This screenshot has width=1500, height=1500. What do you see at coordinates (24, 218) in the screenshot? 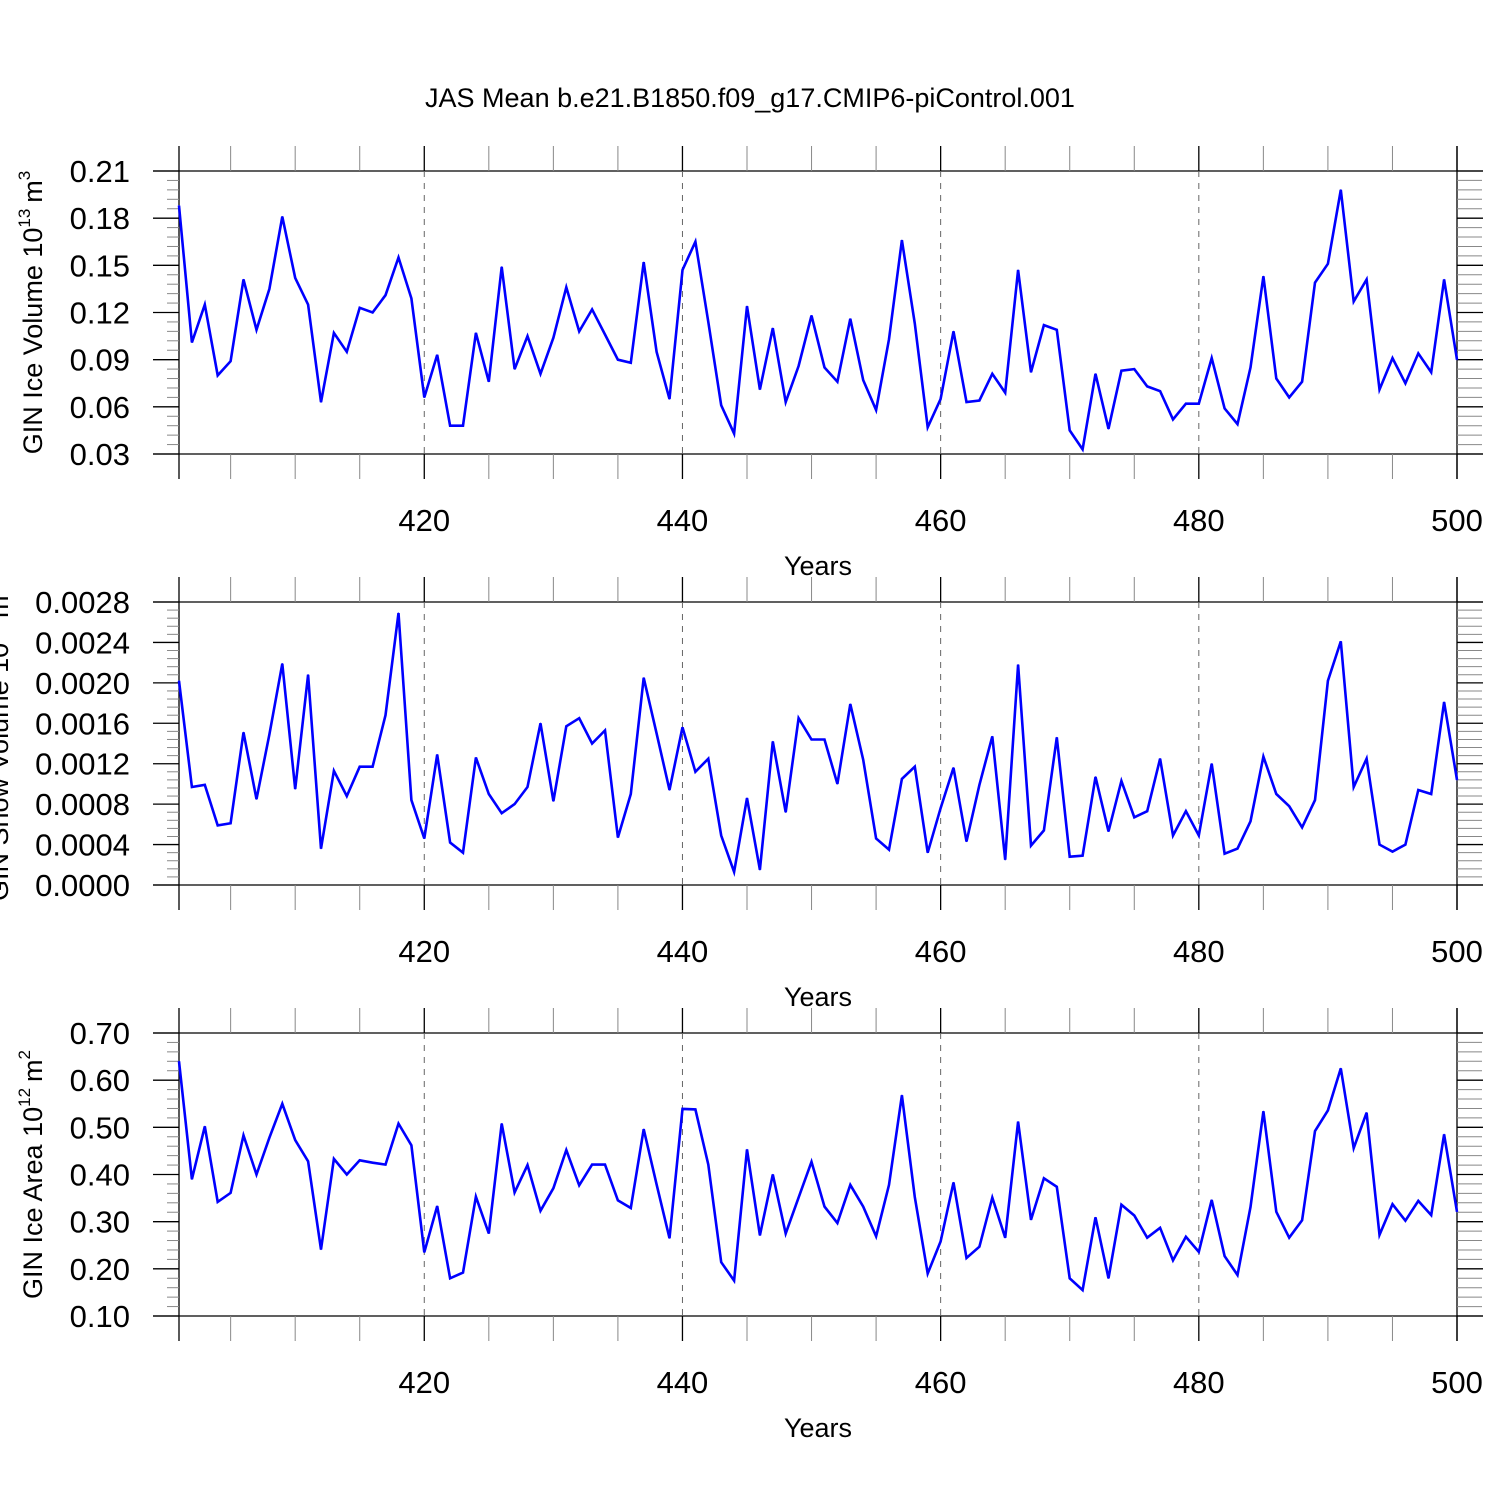
I see `y-axis-label-exponent: 13` at bounding box center [24, 218].